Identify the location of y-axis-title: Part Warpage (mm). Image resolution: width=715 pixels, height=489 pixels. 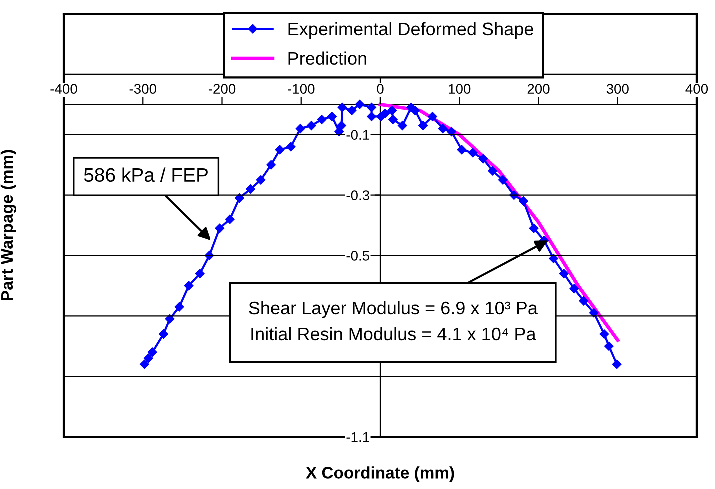
(8, 225).